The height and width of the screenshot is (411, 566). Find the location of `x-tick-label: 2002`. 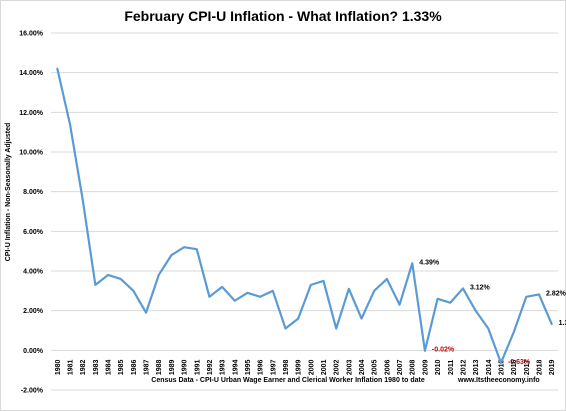

x-tick-label: 2002 is located at coordinates (337, 367).